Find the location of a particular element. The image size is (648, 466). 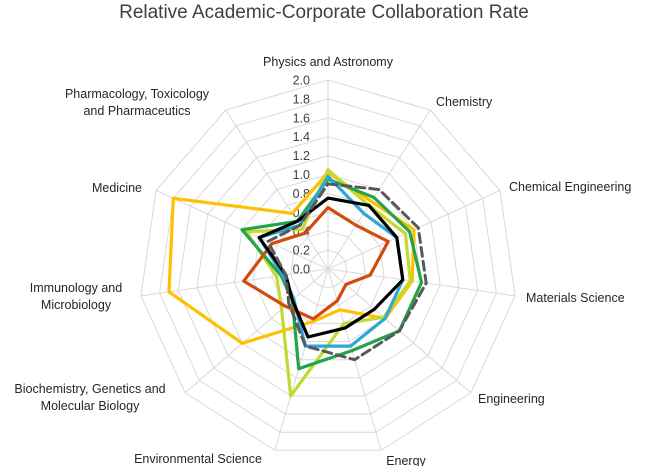

tick-label: 2.0 is located at coordinates (301, 81).